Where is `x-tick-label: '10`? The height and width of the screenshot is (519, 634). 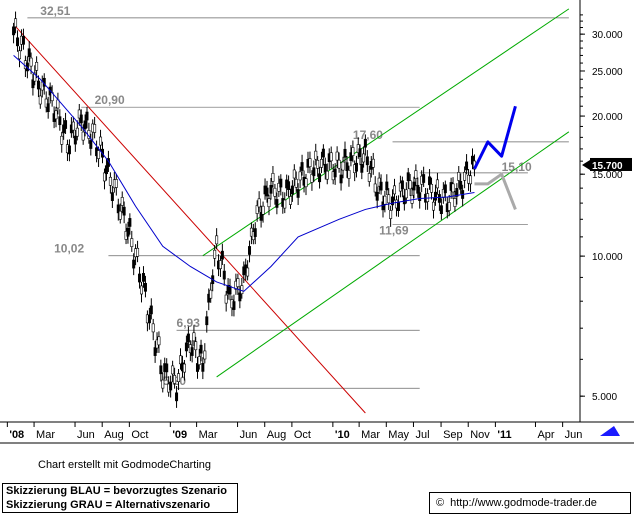
x-tick-label: '10 is located at coordinates (342, 435).